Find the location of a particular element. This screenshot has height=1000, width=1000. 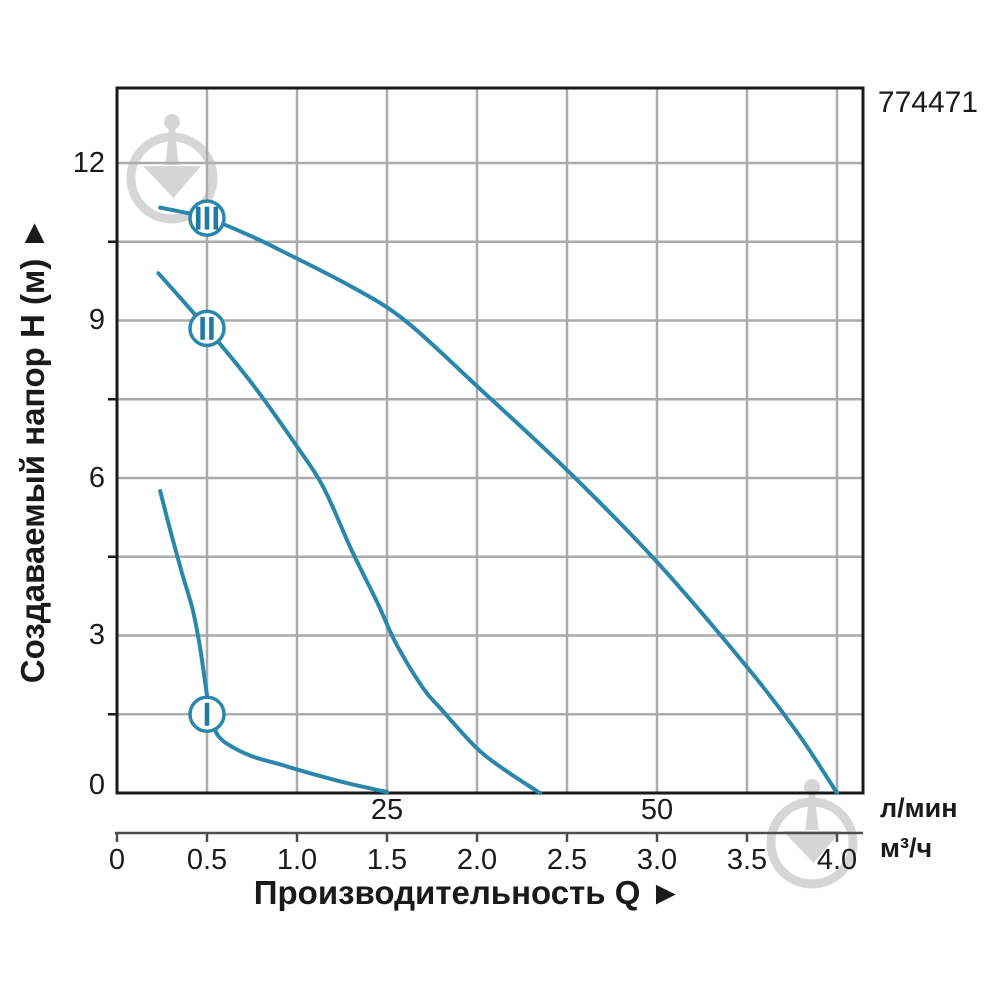

marker-II is located at coordinates (207, 328).